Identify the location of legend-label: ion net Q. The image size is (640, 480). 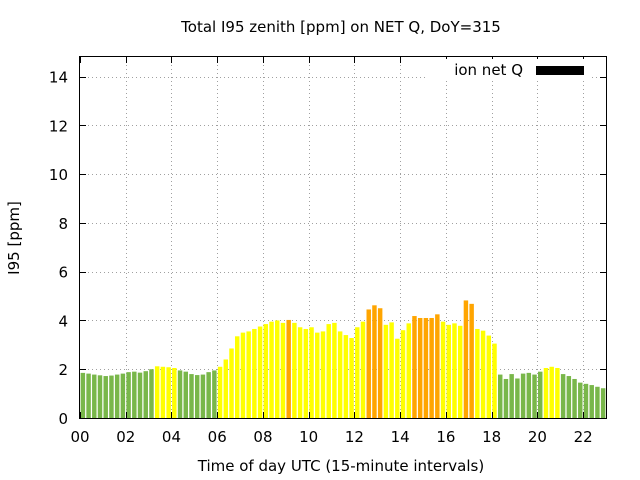
(488, 70).